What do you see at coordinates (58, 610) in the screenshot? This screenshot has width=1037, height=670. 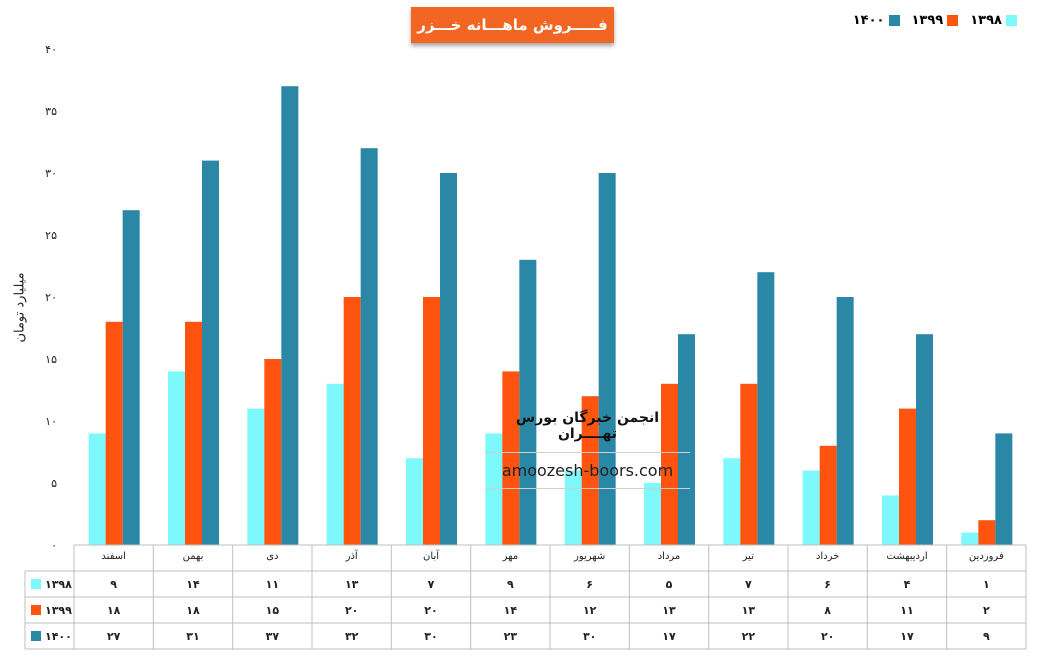 I see `table-series-name: ۱۳۹۹` at bounding box center [58, 610].